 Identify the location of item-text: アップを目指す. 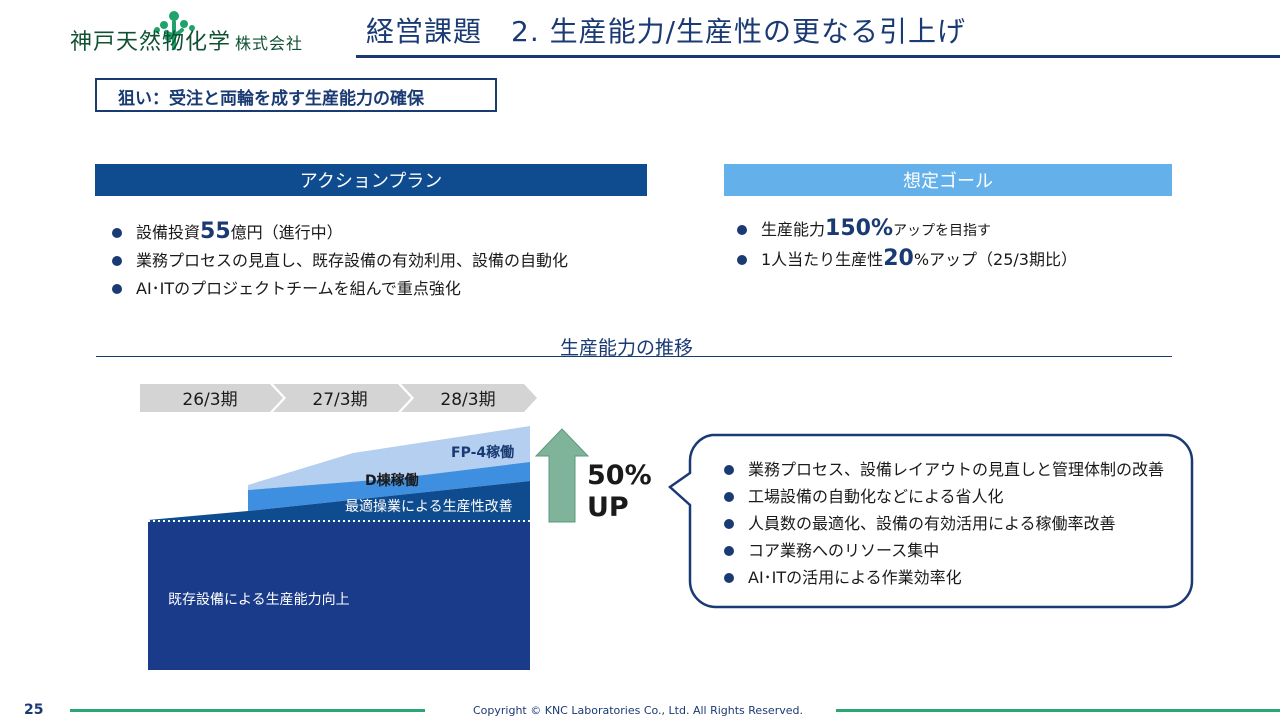
(941, 231).